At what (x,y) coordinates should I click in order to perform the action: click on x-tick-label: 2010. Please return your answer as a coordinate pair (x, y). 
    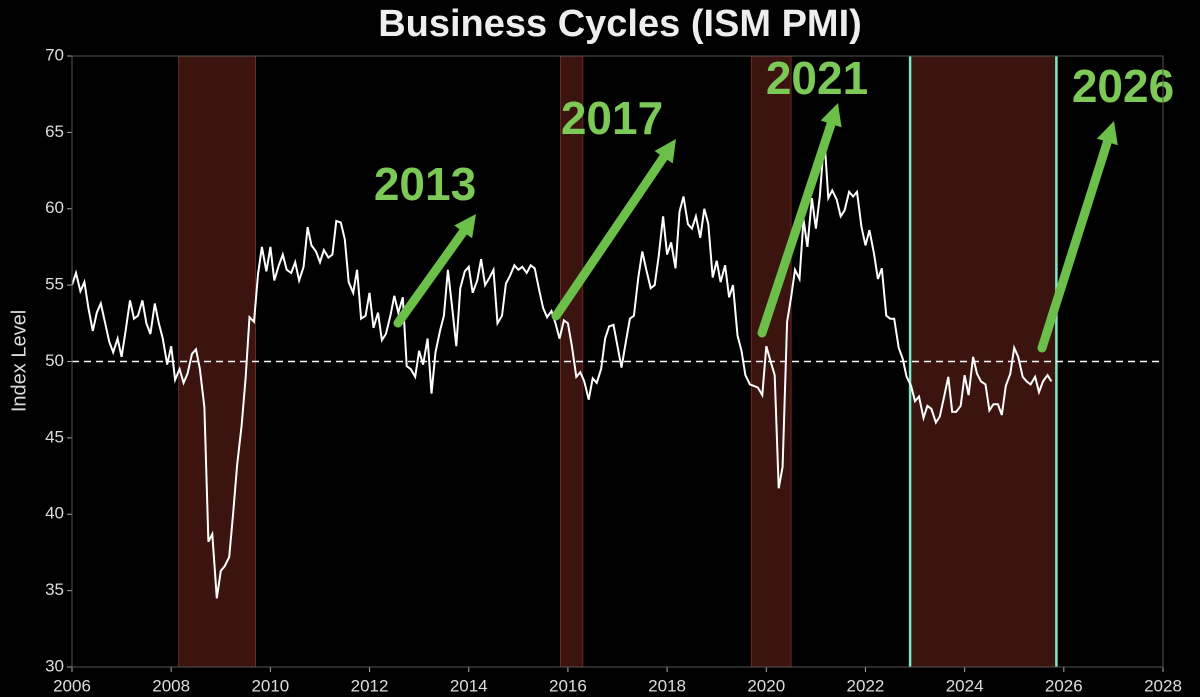
    Looking at the image, I should click on (270, 685).